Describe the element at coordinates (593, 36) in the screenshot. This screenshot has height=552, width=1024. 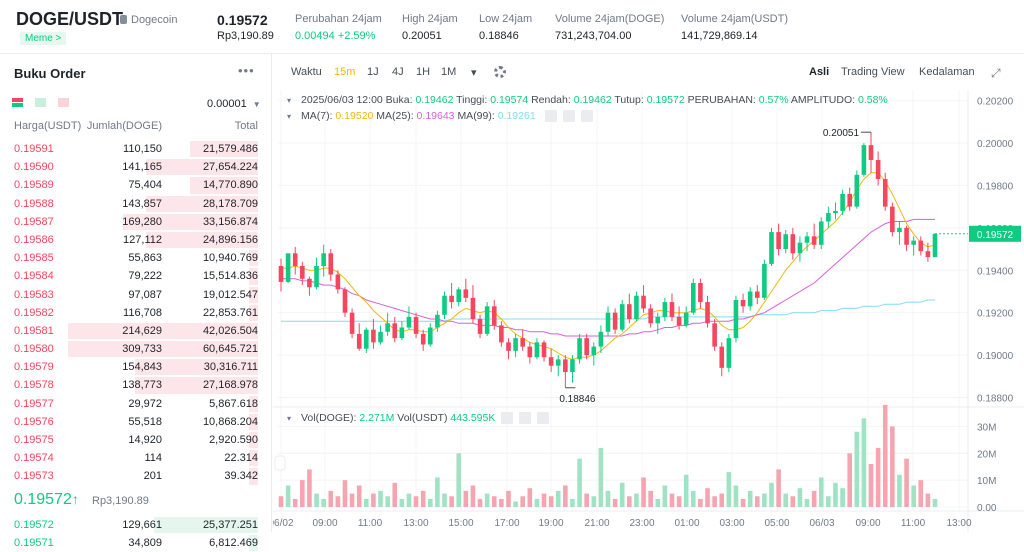
I see `stat-value: 731,243,704.00` at that location.